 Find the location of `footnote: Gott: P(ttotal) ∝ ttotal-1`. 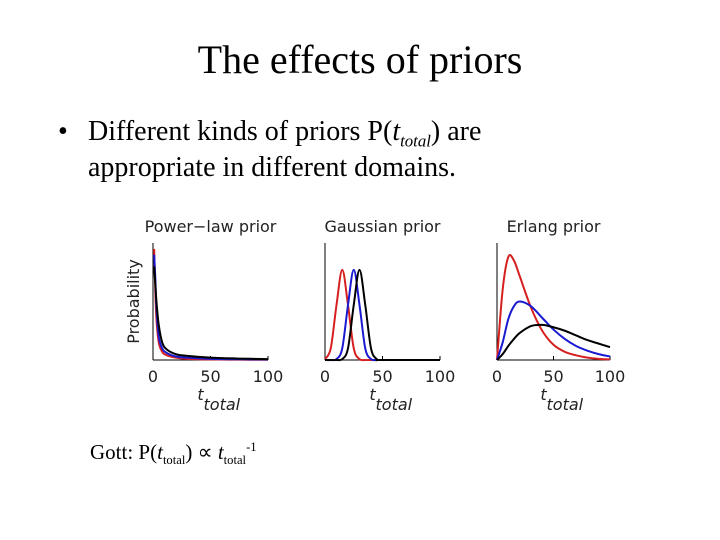

footnote: Gott: P(ttotal) ∝ ttotal-1 is located at coordinates (173, 454).